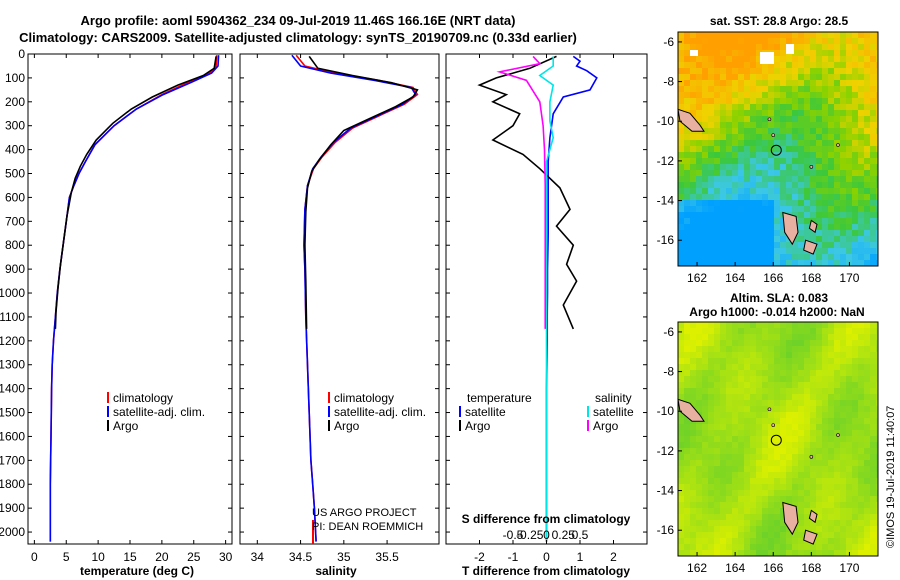  What do you see at coordinates (530, 535) in the screenshot?
I see `x2-tick-label: -0.25` at bounding box center [530, 535].